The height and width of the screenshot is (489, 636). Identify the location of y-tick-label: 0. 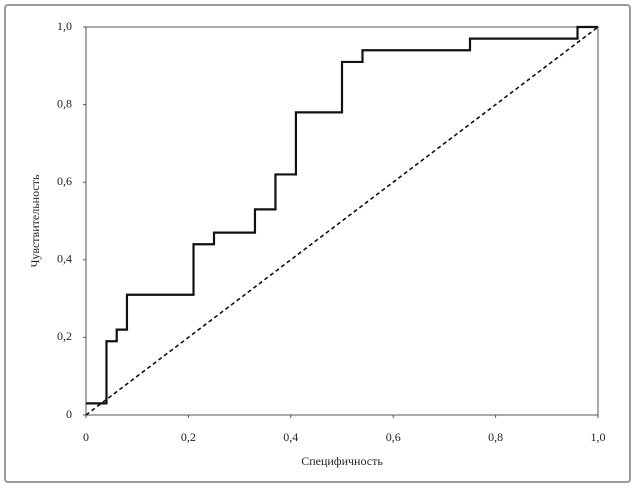
(69, 414).